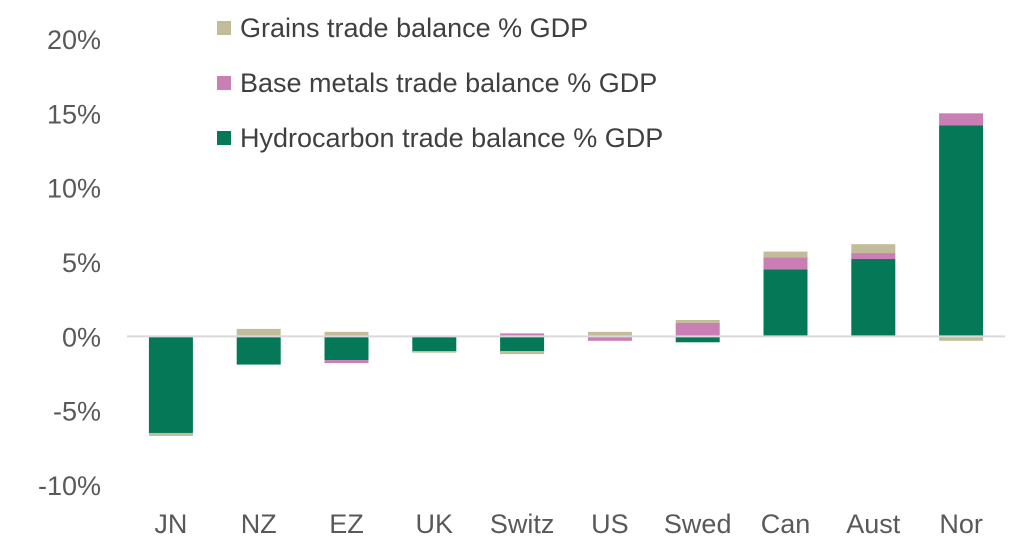  Describe the element at coordinates (873, 524) in the screenshot. I see `x-tick-label: Aust` at that location.